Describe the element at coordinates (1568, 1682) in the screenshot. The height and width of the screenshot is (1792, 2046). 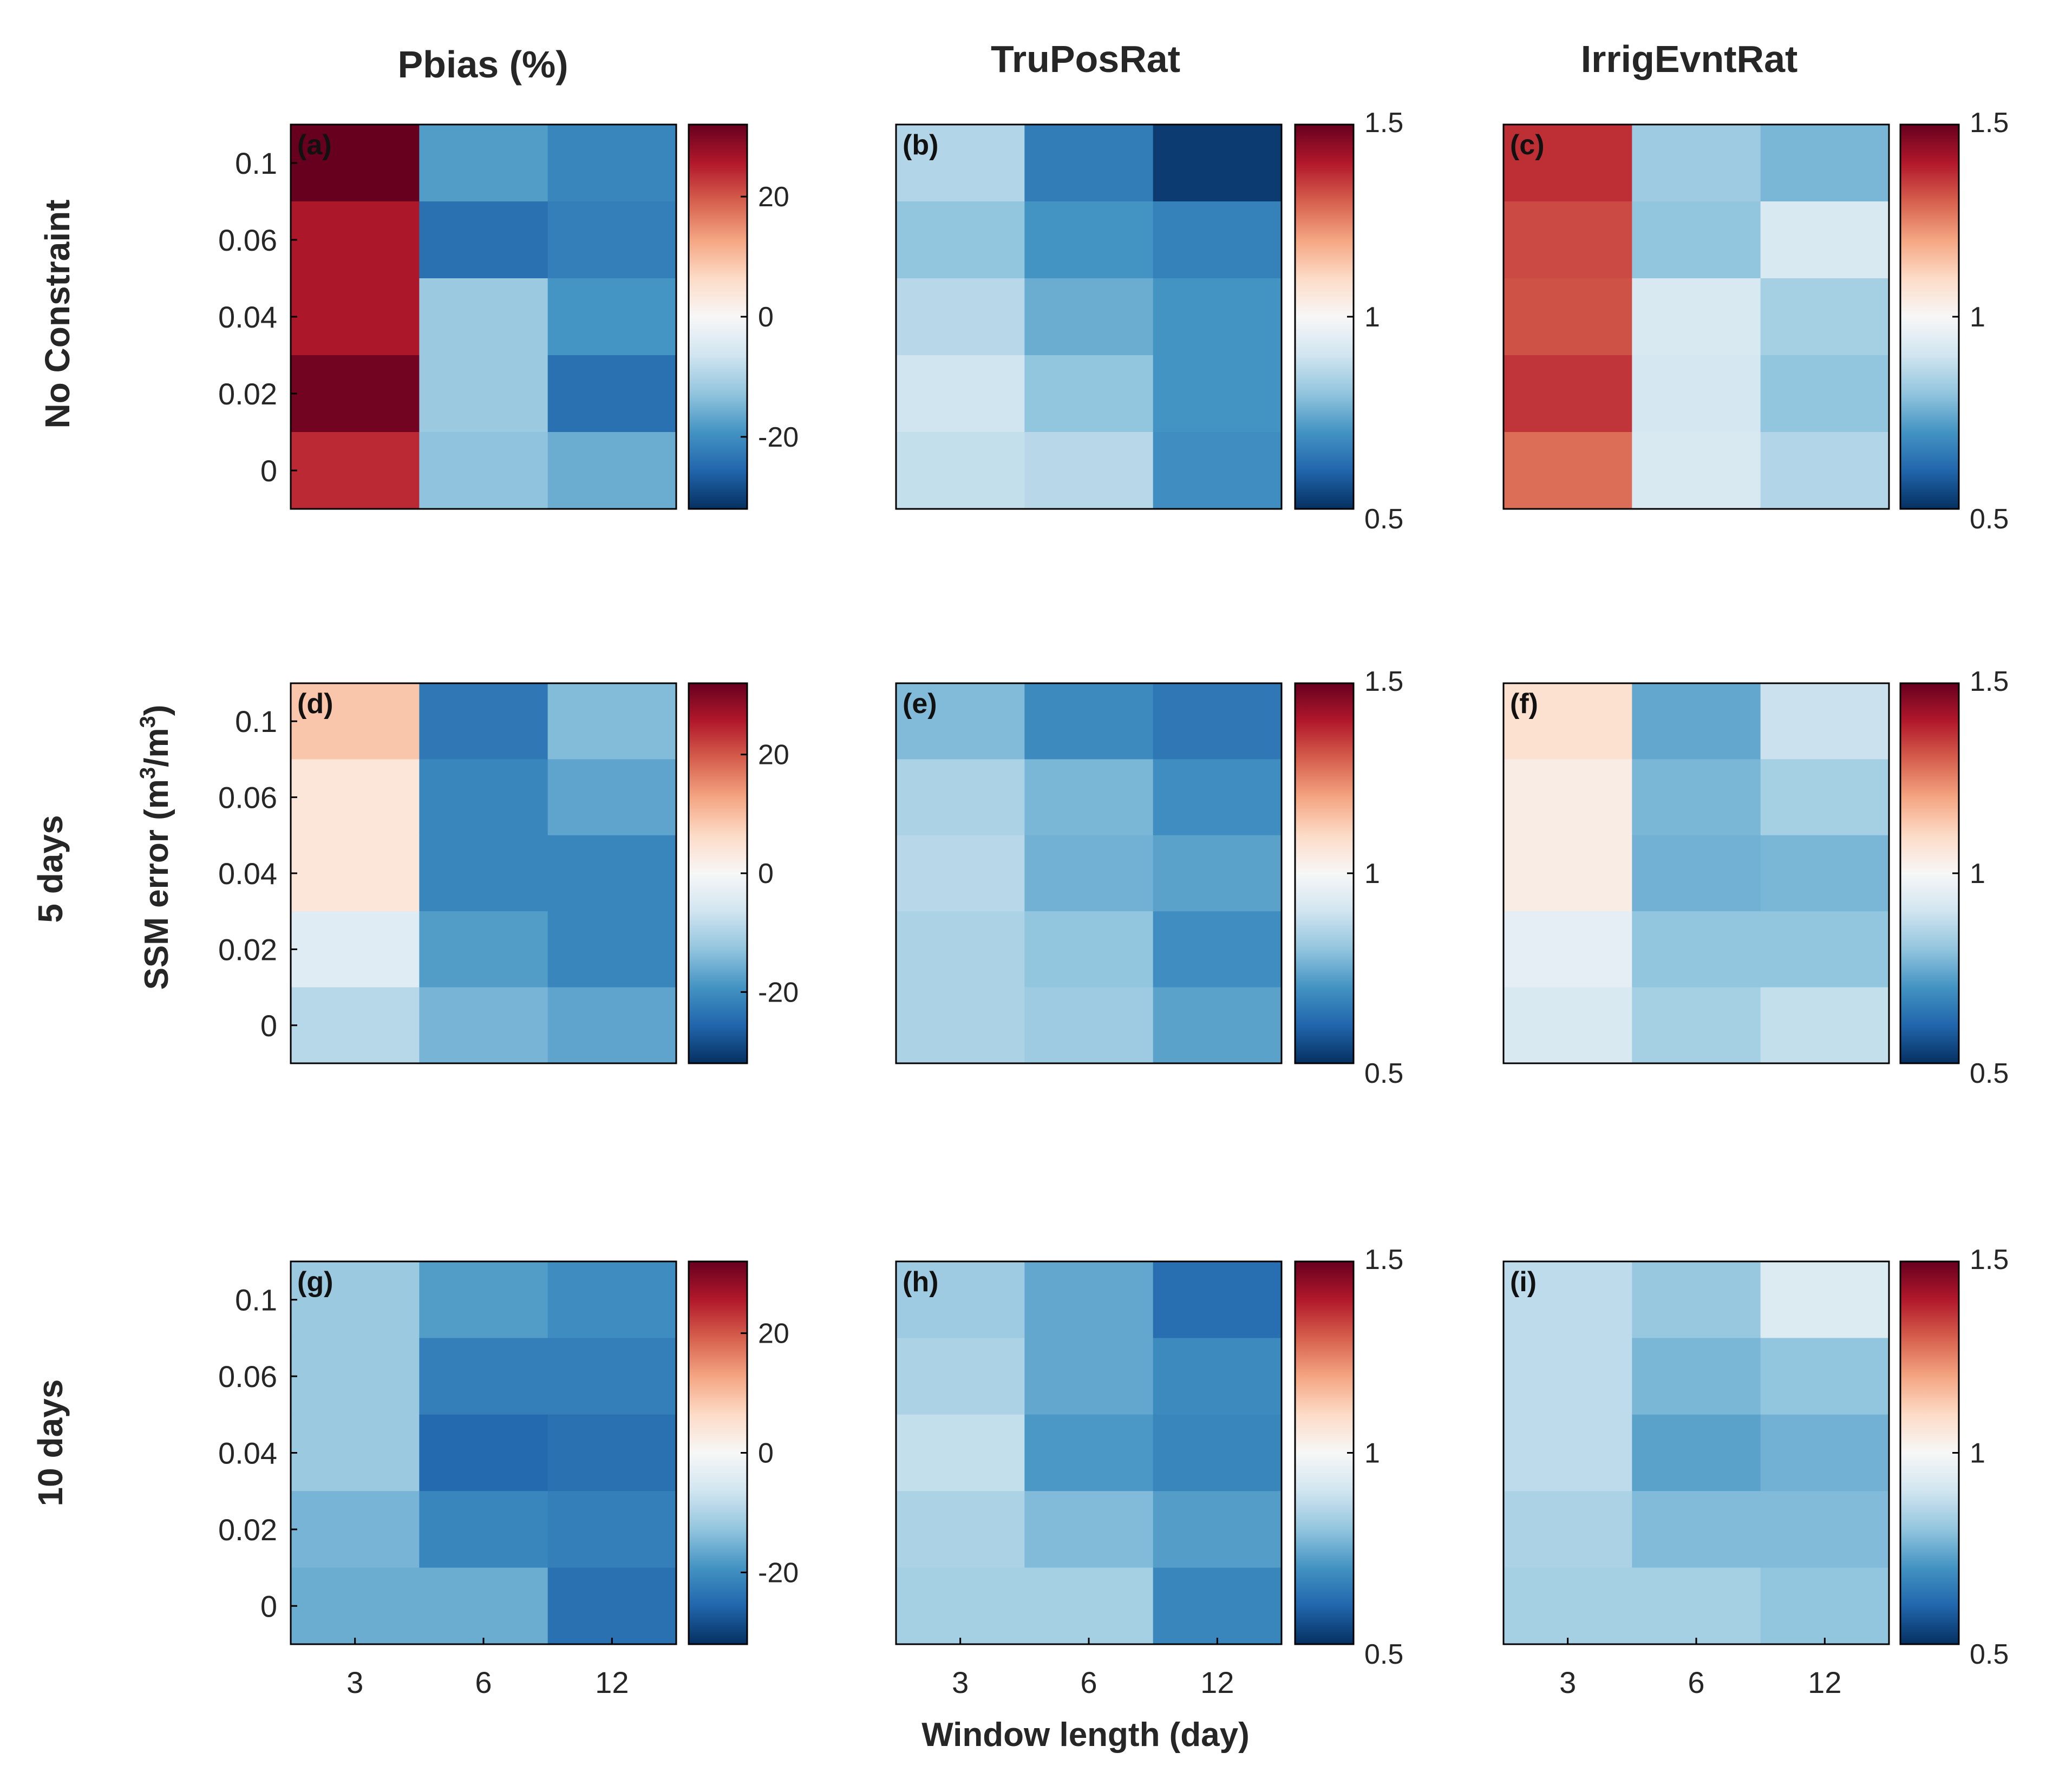
I see `x-tick-label: 3` at that location.